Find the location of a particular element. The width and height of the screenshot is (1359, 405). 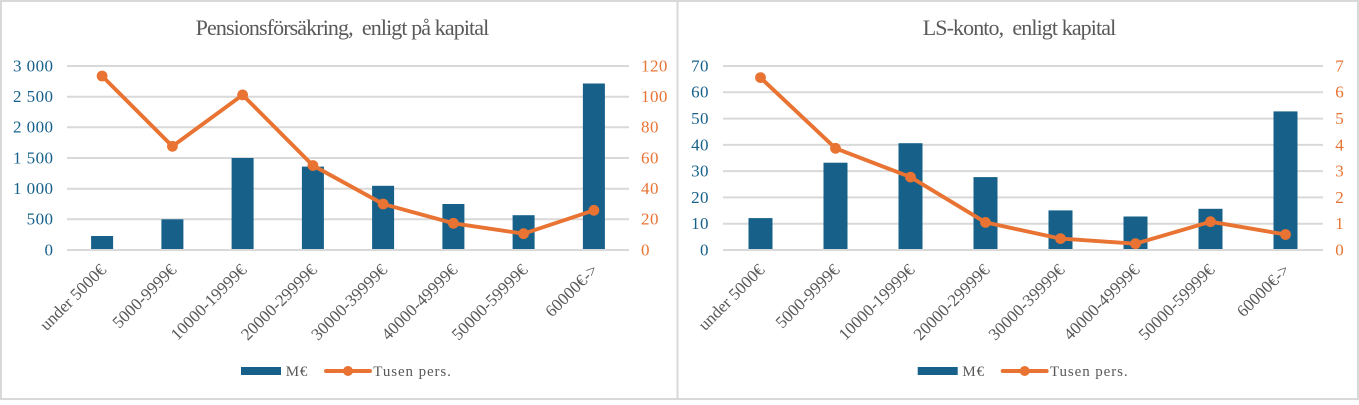

svg-text: LS-konto, enligt kapital is located at coordinates (1019, 27).